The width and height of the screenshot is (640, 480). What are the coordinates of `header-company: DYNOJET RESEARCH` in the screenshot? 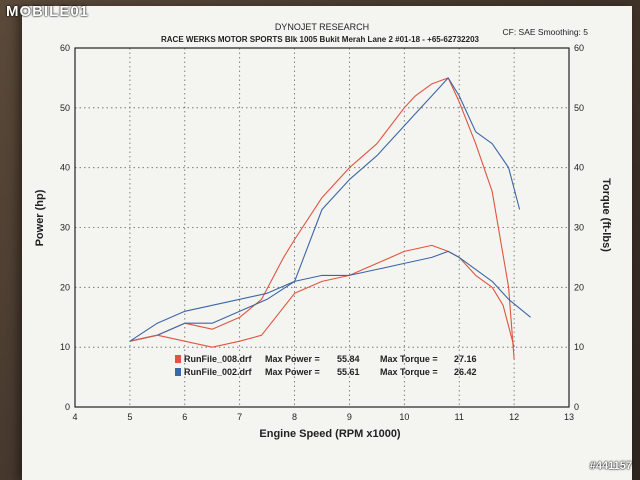 It's located at (322, 27).